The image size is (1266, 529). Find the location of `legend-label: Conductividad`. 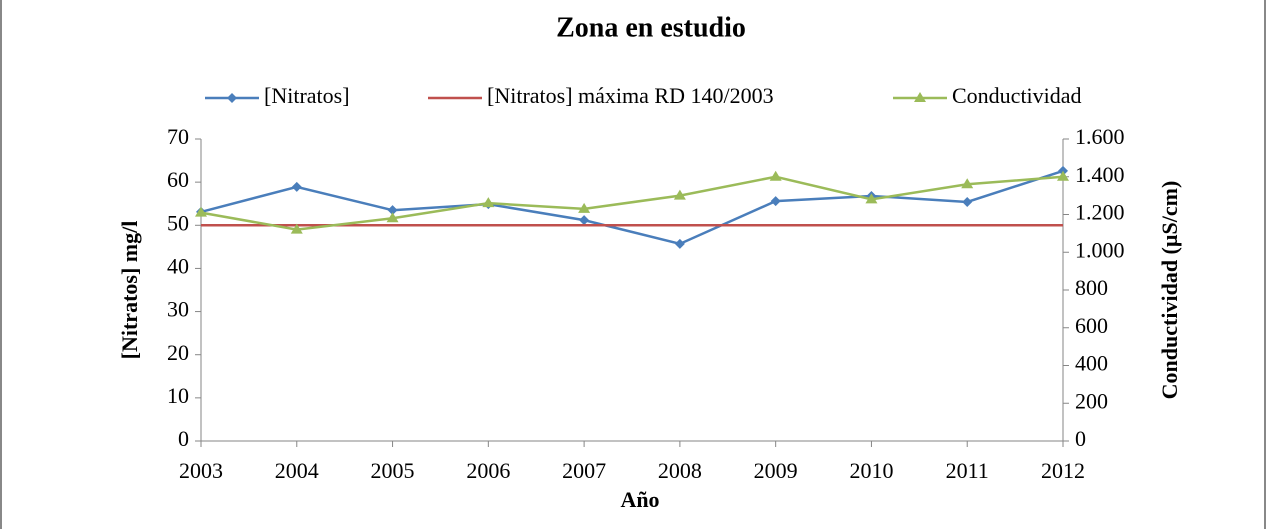

legend-label: Conductividad is located at coordinates (1017, 95).